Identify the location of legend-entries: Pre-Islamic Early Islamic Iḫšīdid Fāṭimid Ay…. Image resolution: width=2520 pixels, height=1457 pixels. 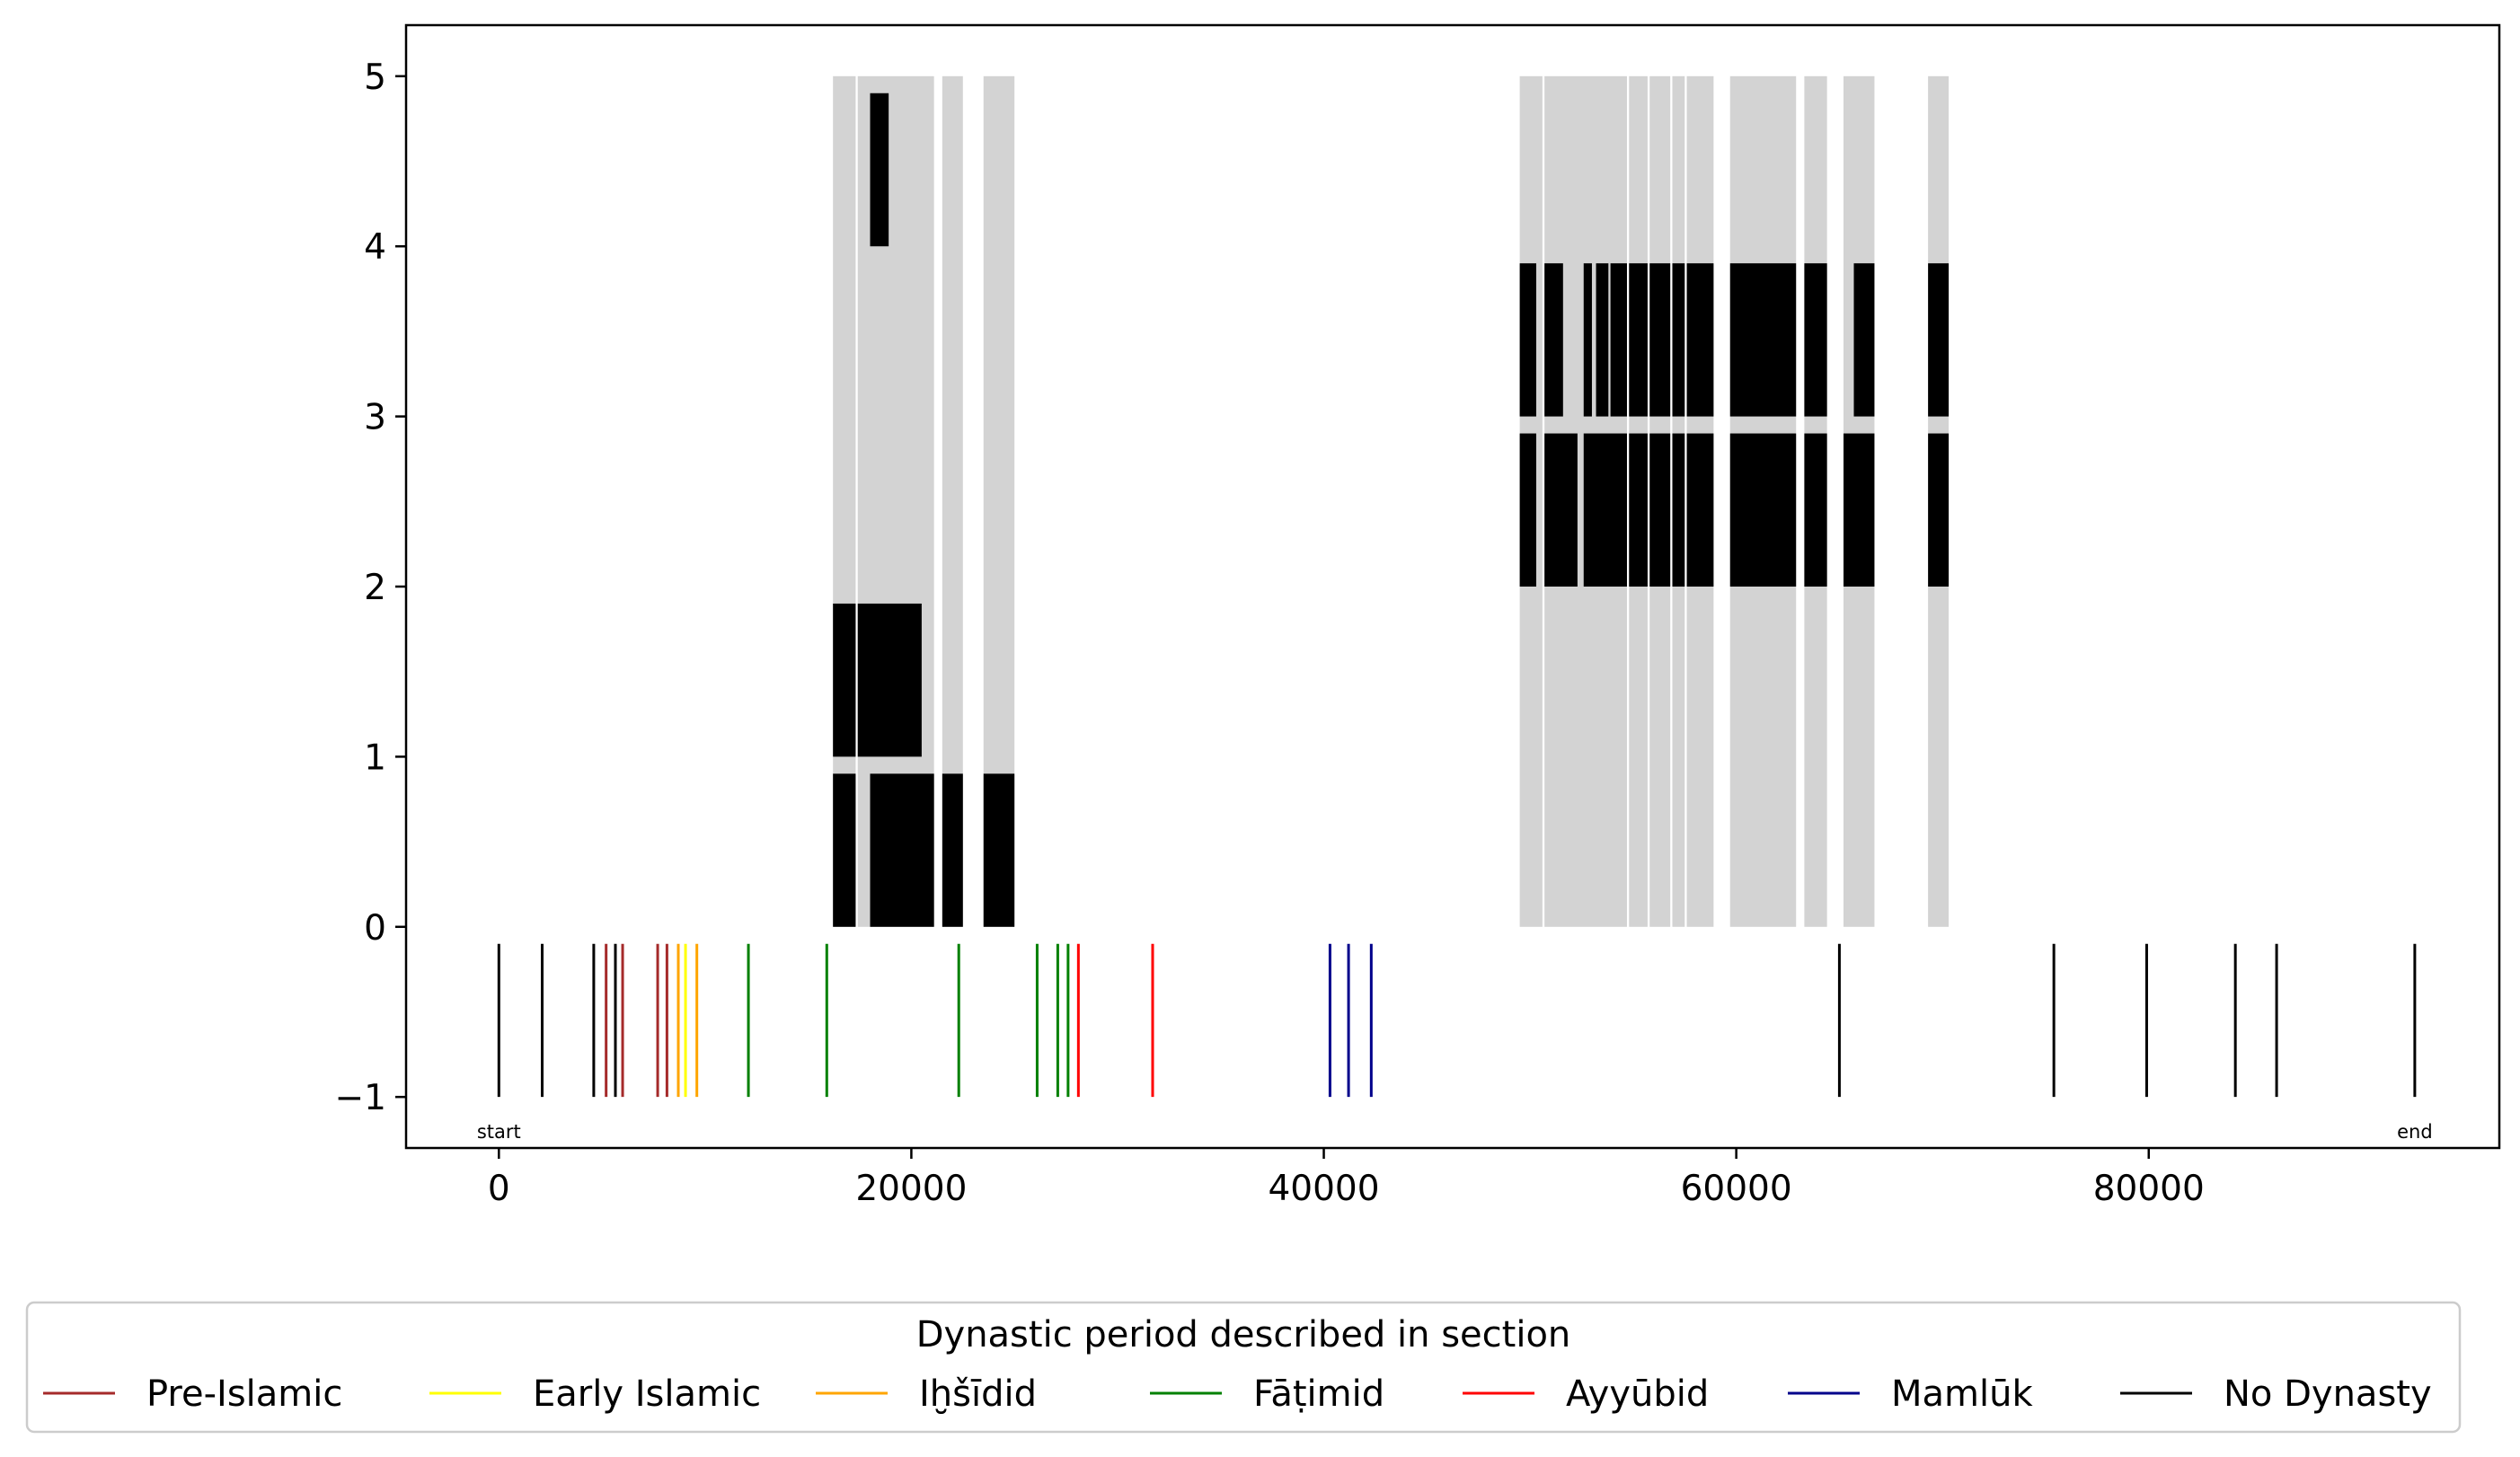
(1237, 1394).